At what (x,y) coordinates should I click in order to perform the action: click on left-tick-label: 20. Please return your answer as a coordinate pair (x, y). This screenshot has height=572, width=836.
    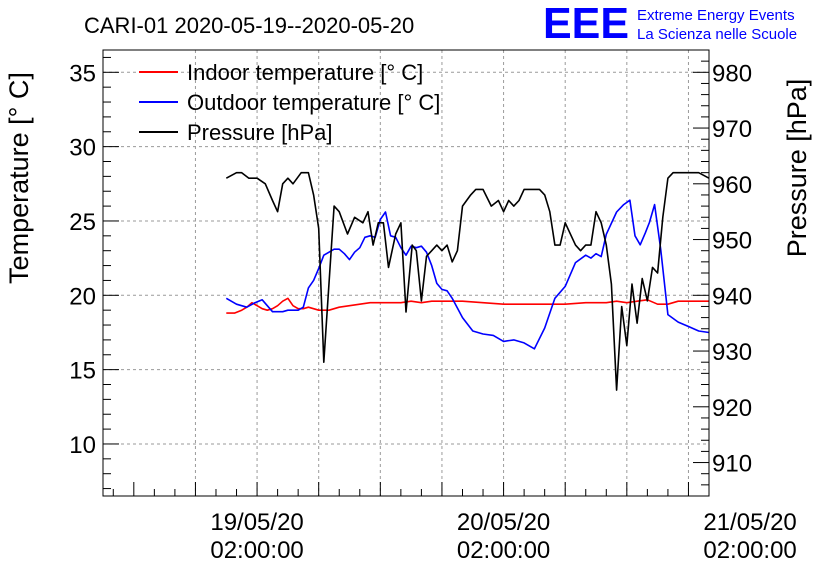
    Looking at the image, I should click on (82, 296).